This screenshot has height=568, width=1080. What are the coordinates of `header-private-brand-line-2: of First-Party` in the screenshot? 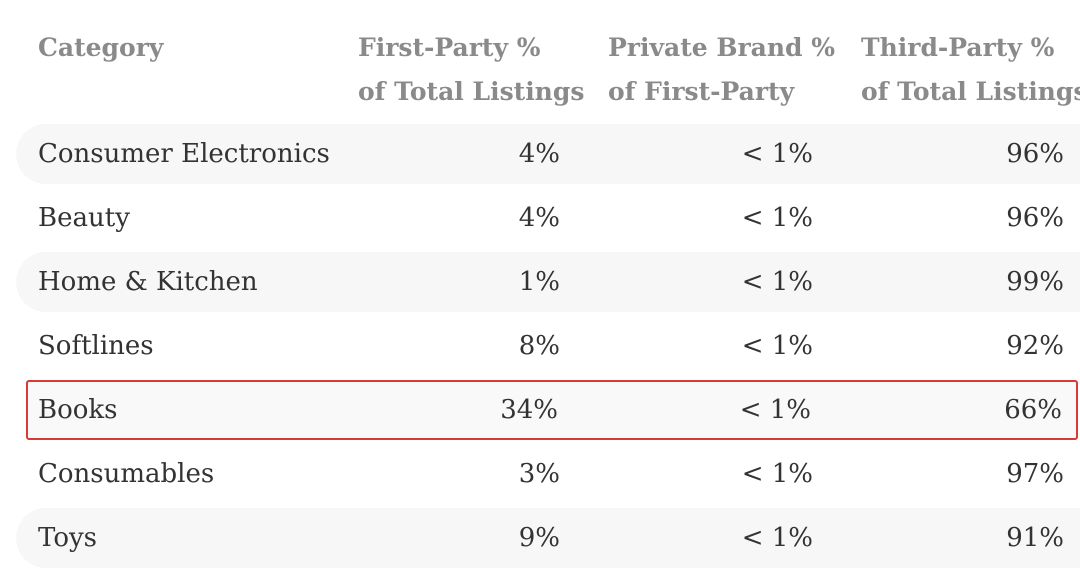 It's located at (701, 91).